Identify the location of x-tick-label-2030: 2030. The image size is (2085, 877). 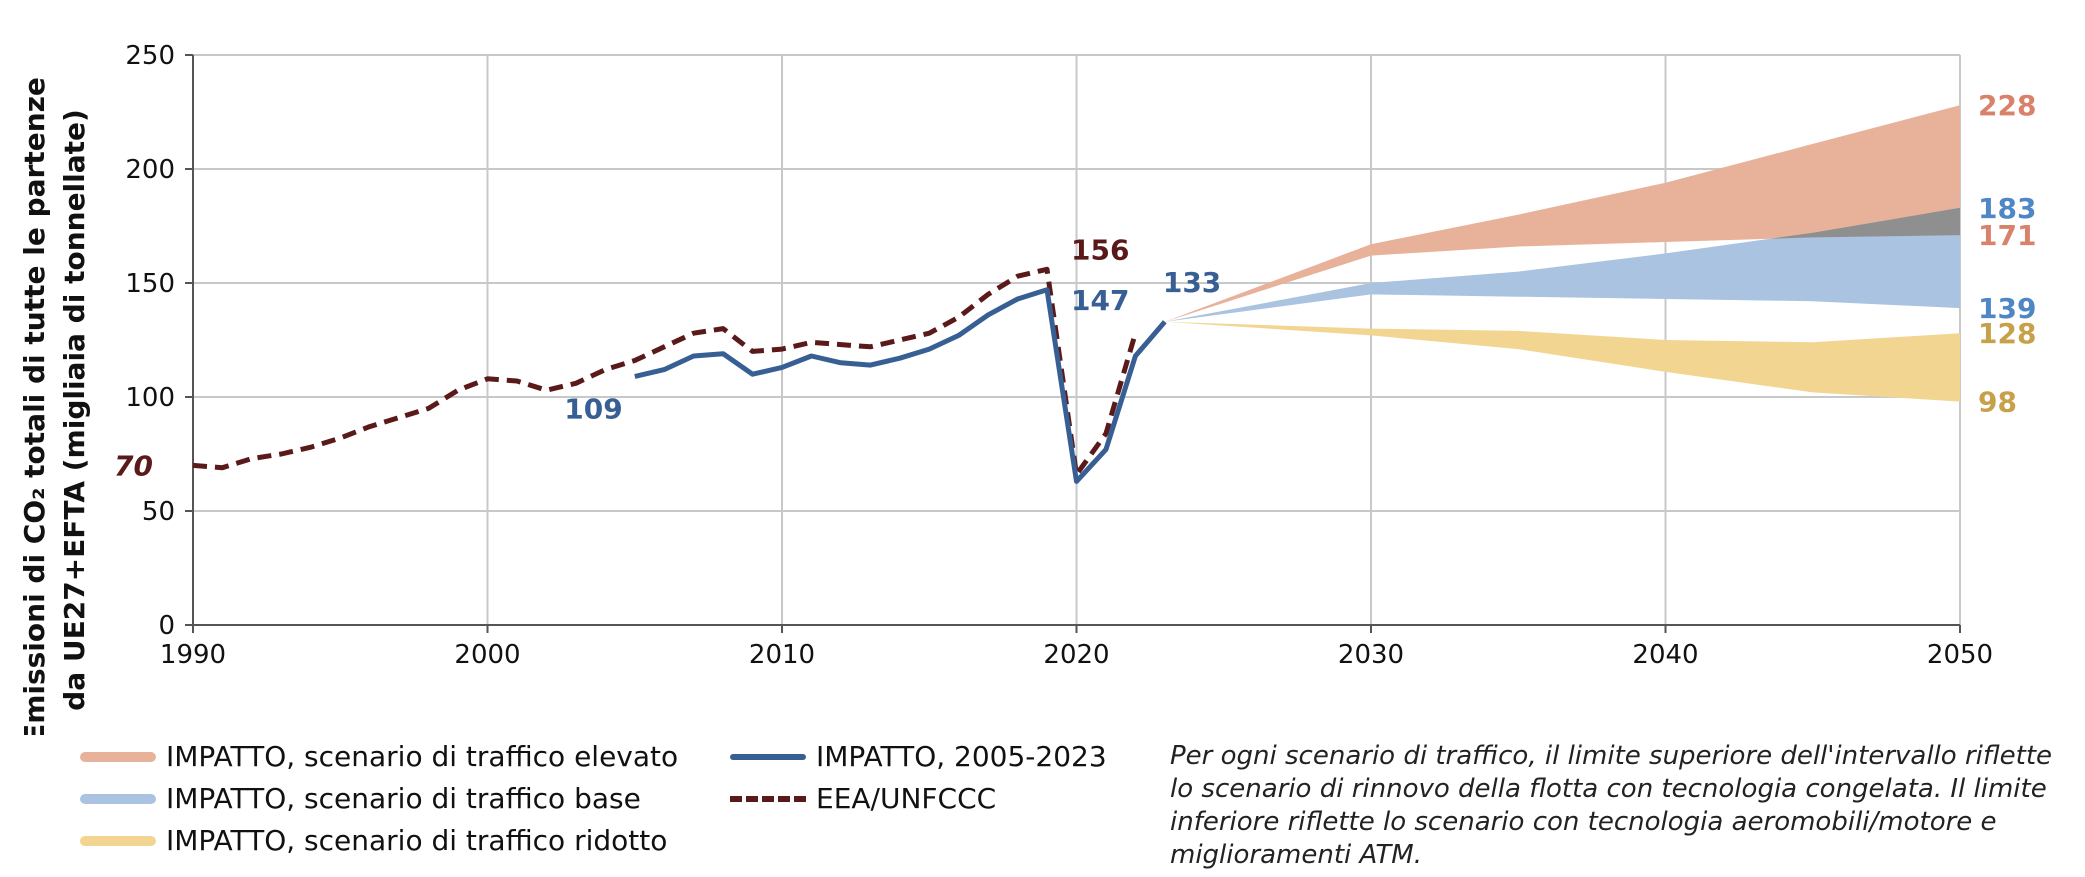
(1371, 655).